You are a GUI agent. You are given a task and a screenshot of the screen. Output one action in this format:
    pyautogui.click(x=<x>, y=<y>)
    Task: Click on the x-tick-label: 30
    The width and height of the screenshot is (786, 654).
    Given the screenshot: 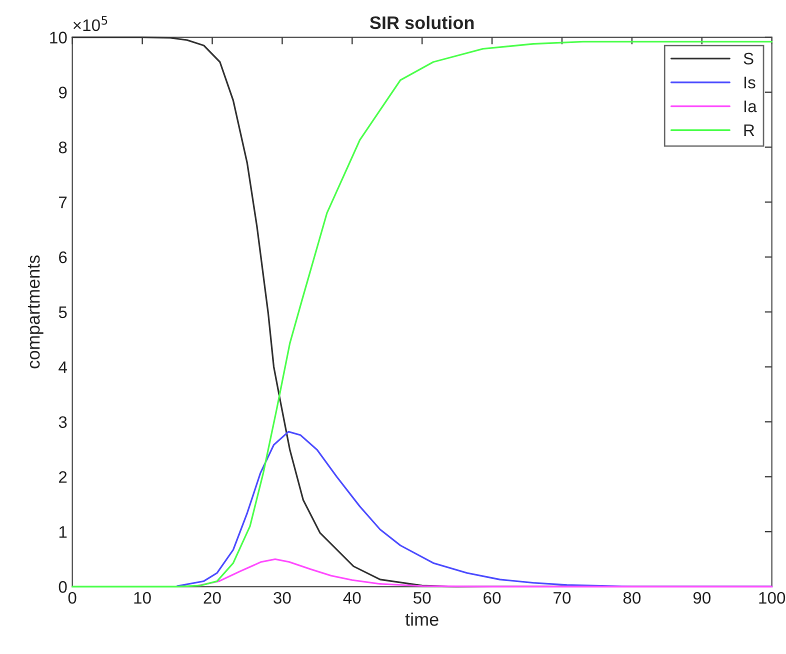 What is the action you would take?
    pyautogui.click(x=282, y=598)
    